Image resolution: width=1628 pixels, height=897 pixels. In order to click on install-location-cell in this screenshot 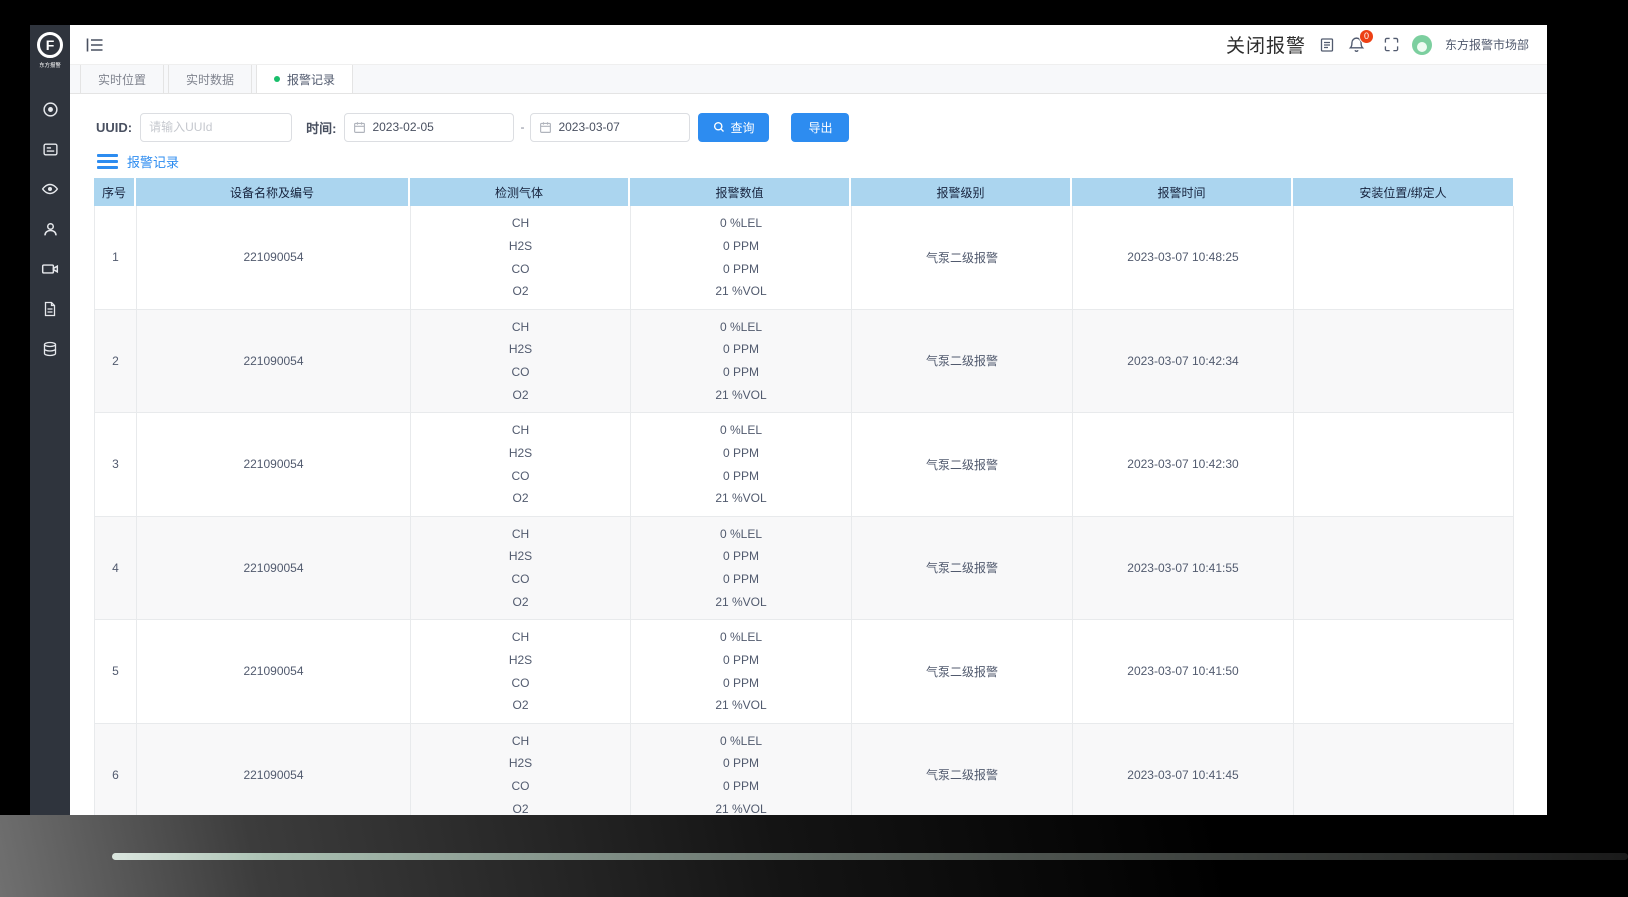, I will do `click(1404, 465)`.